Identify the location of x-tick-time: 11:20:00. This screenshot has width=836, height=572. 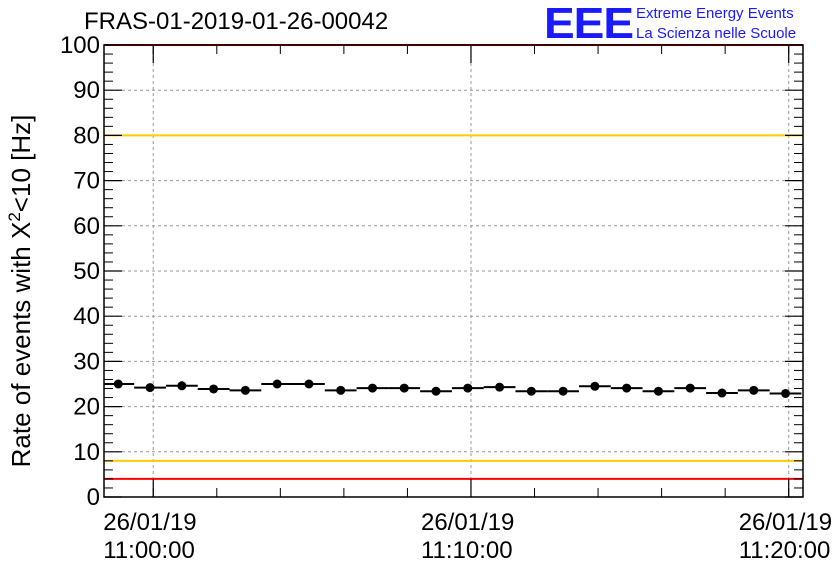
(785, 550).